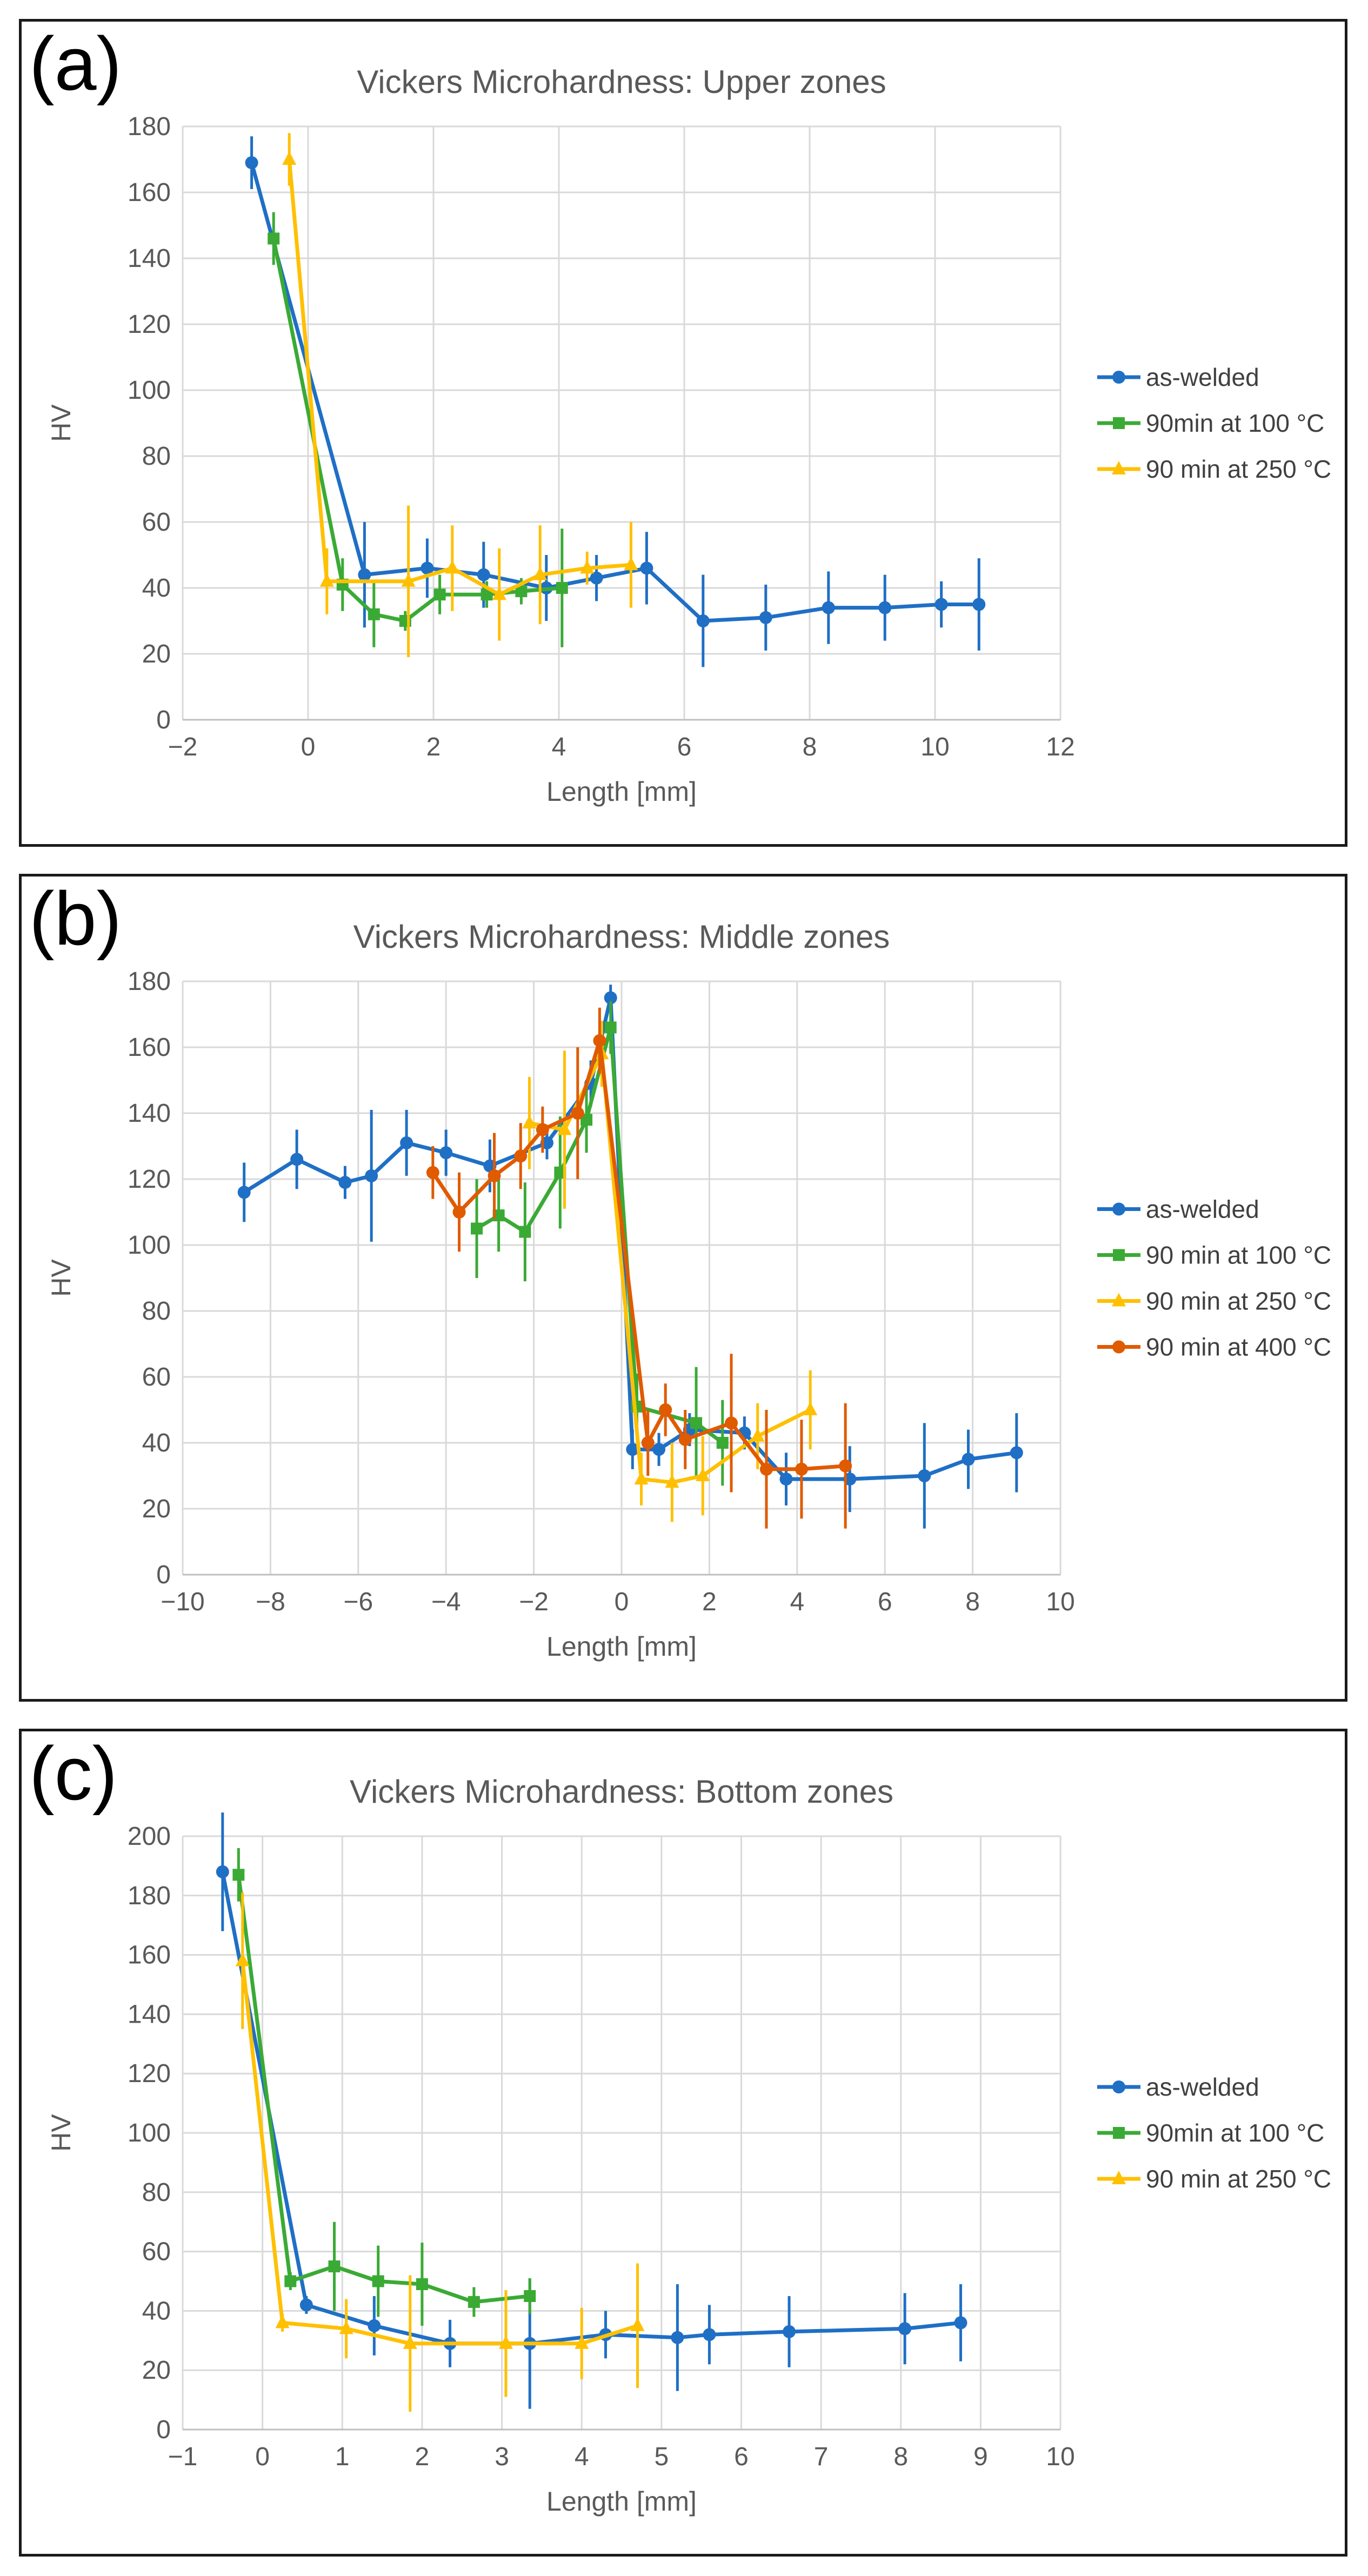 Image resolution: width=1368 pixels, height=2576 pixels. Describe the element at coordinates (934, 747) in the screenshot. I see `x-tick-label: 10` at that location.